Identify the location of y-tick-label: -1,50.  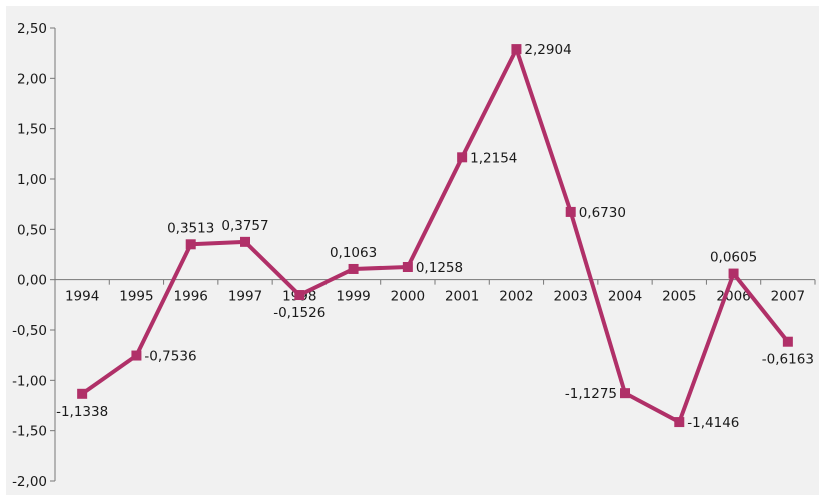
(29, 432).